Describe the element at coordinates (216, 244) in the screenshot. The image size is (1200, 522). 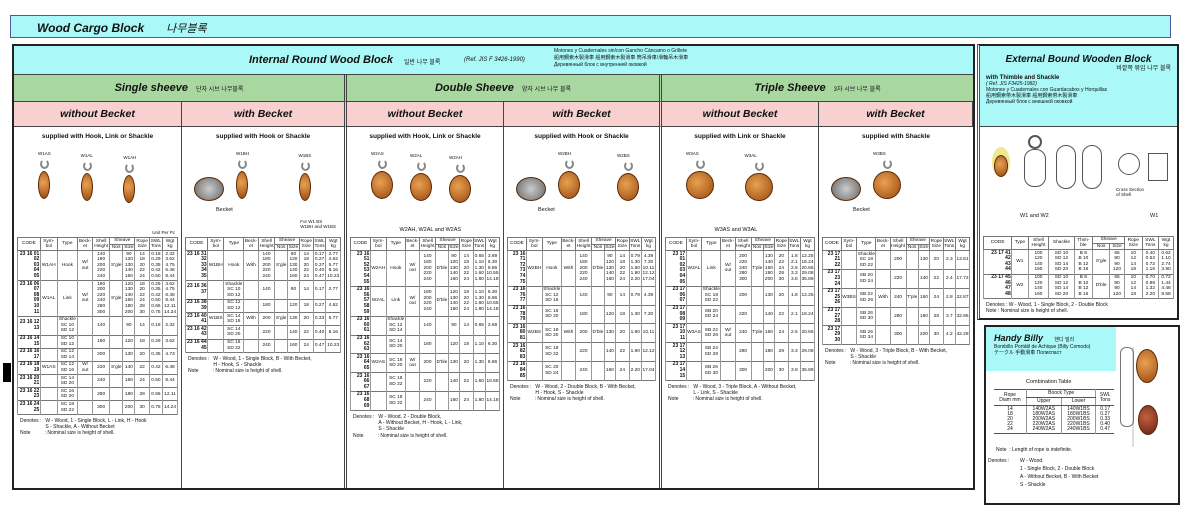
I see `col-header: Sym- bol` at that location.